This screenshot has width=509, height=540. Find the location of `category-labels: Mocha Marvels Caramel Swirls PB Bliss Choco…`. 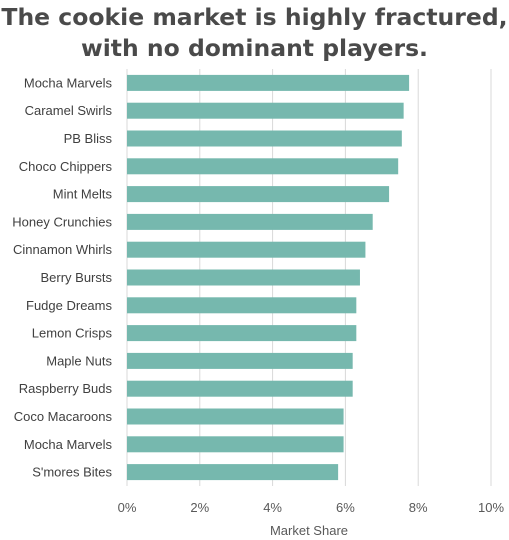

category-labels: Mocha Marvels Caramel Swirls PB Bliss Choco… is located at coordinates (62, 277).